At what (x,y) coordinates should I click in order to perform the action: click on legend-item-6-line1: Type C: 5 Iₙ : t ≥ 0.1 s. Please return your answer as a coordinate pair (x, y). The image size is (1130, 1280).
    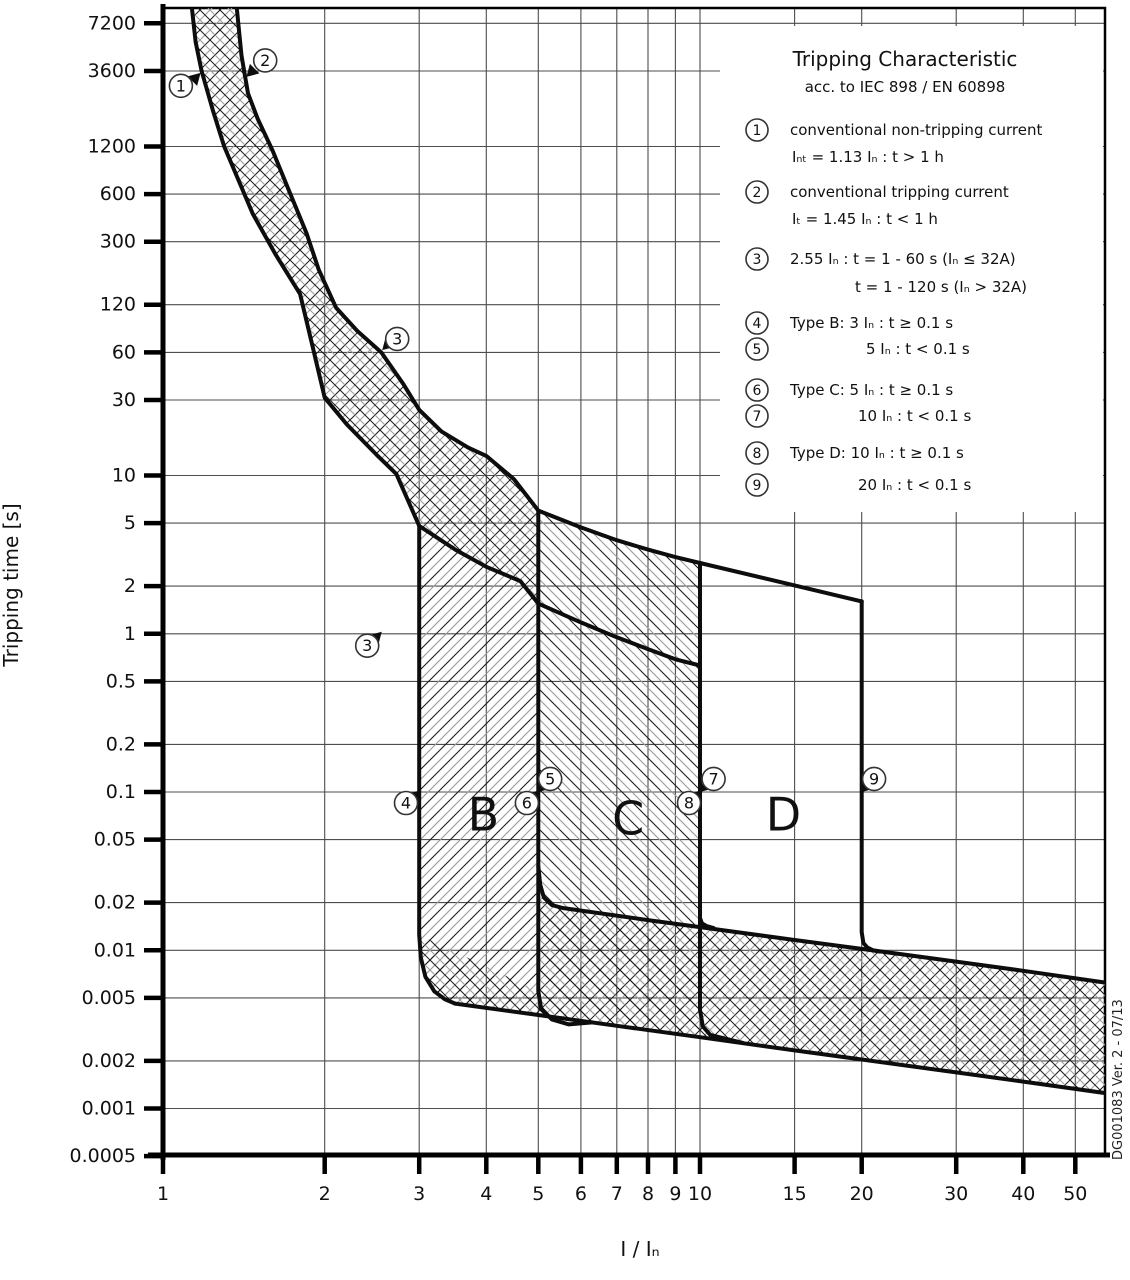
    Looking at the image, I should click on (871, 390).